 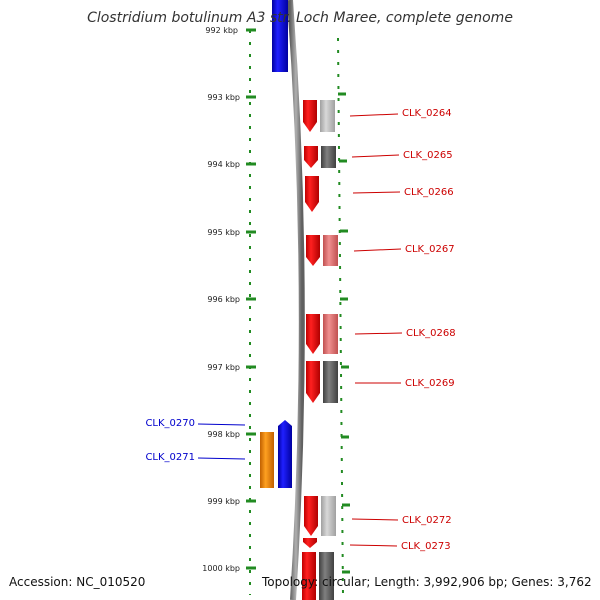 I want to click on accession-label: Accession: NC_010520, so click(x=77, y=582).